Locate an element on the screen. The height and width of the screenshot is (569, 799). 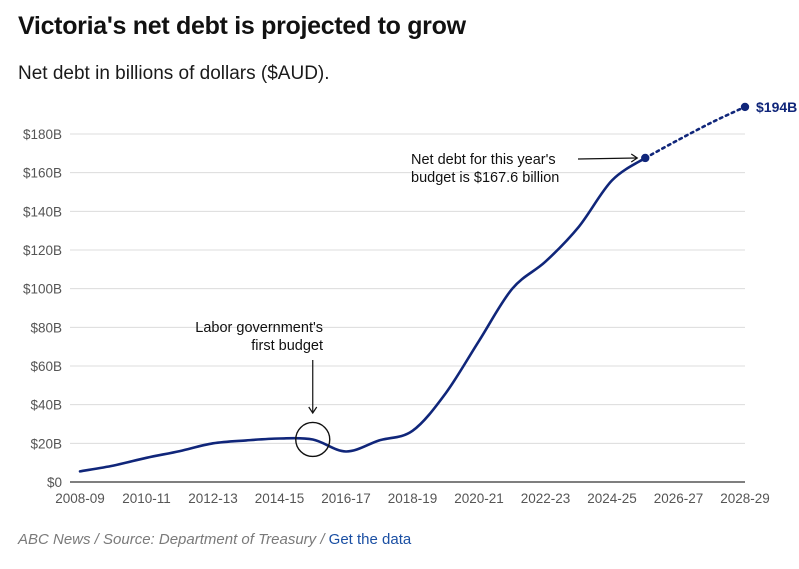
x-tick-label: 2020-21 is located at coordinates (479, 498).